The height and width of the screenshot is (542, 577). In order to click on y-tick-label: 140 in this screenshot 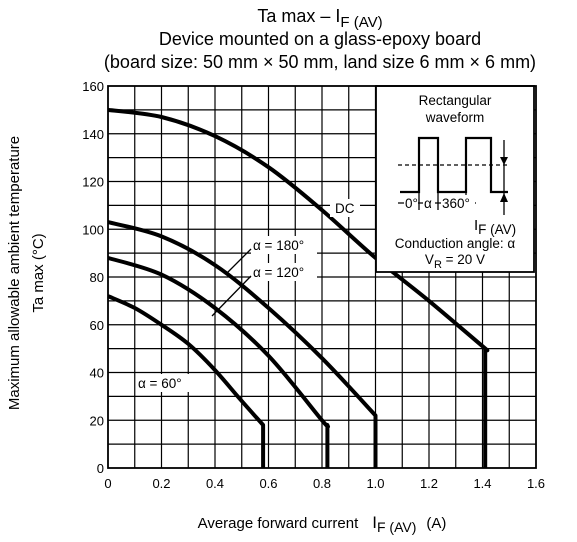, I will do `click(93, 134)`.